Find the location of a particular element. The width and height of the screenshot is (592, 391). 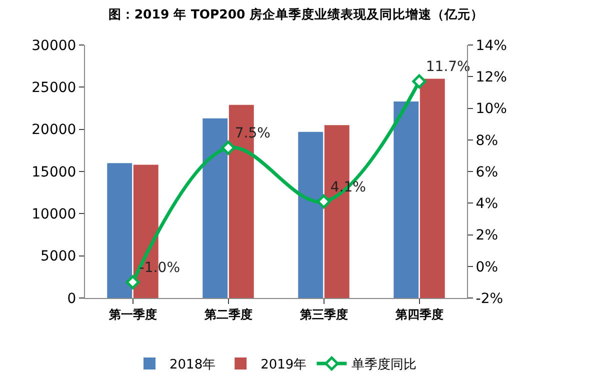

x-tick-label: 第一季度 is located at coordinates (132, 314).